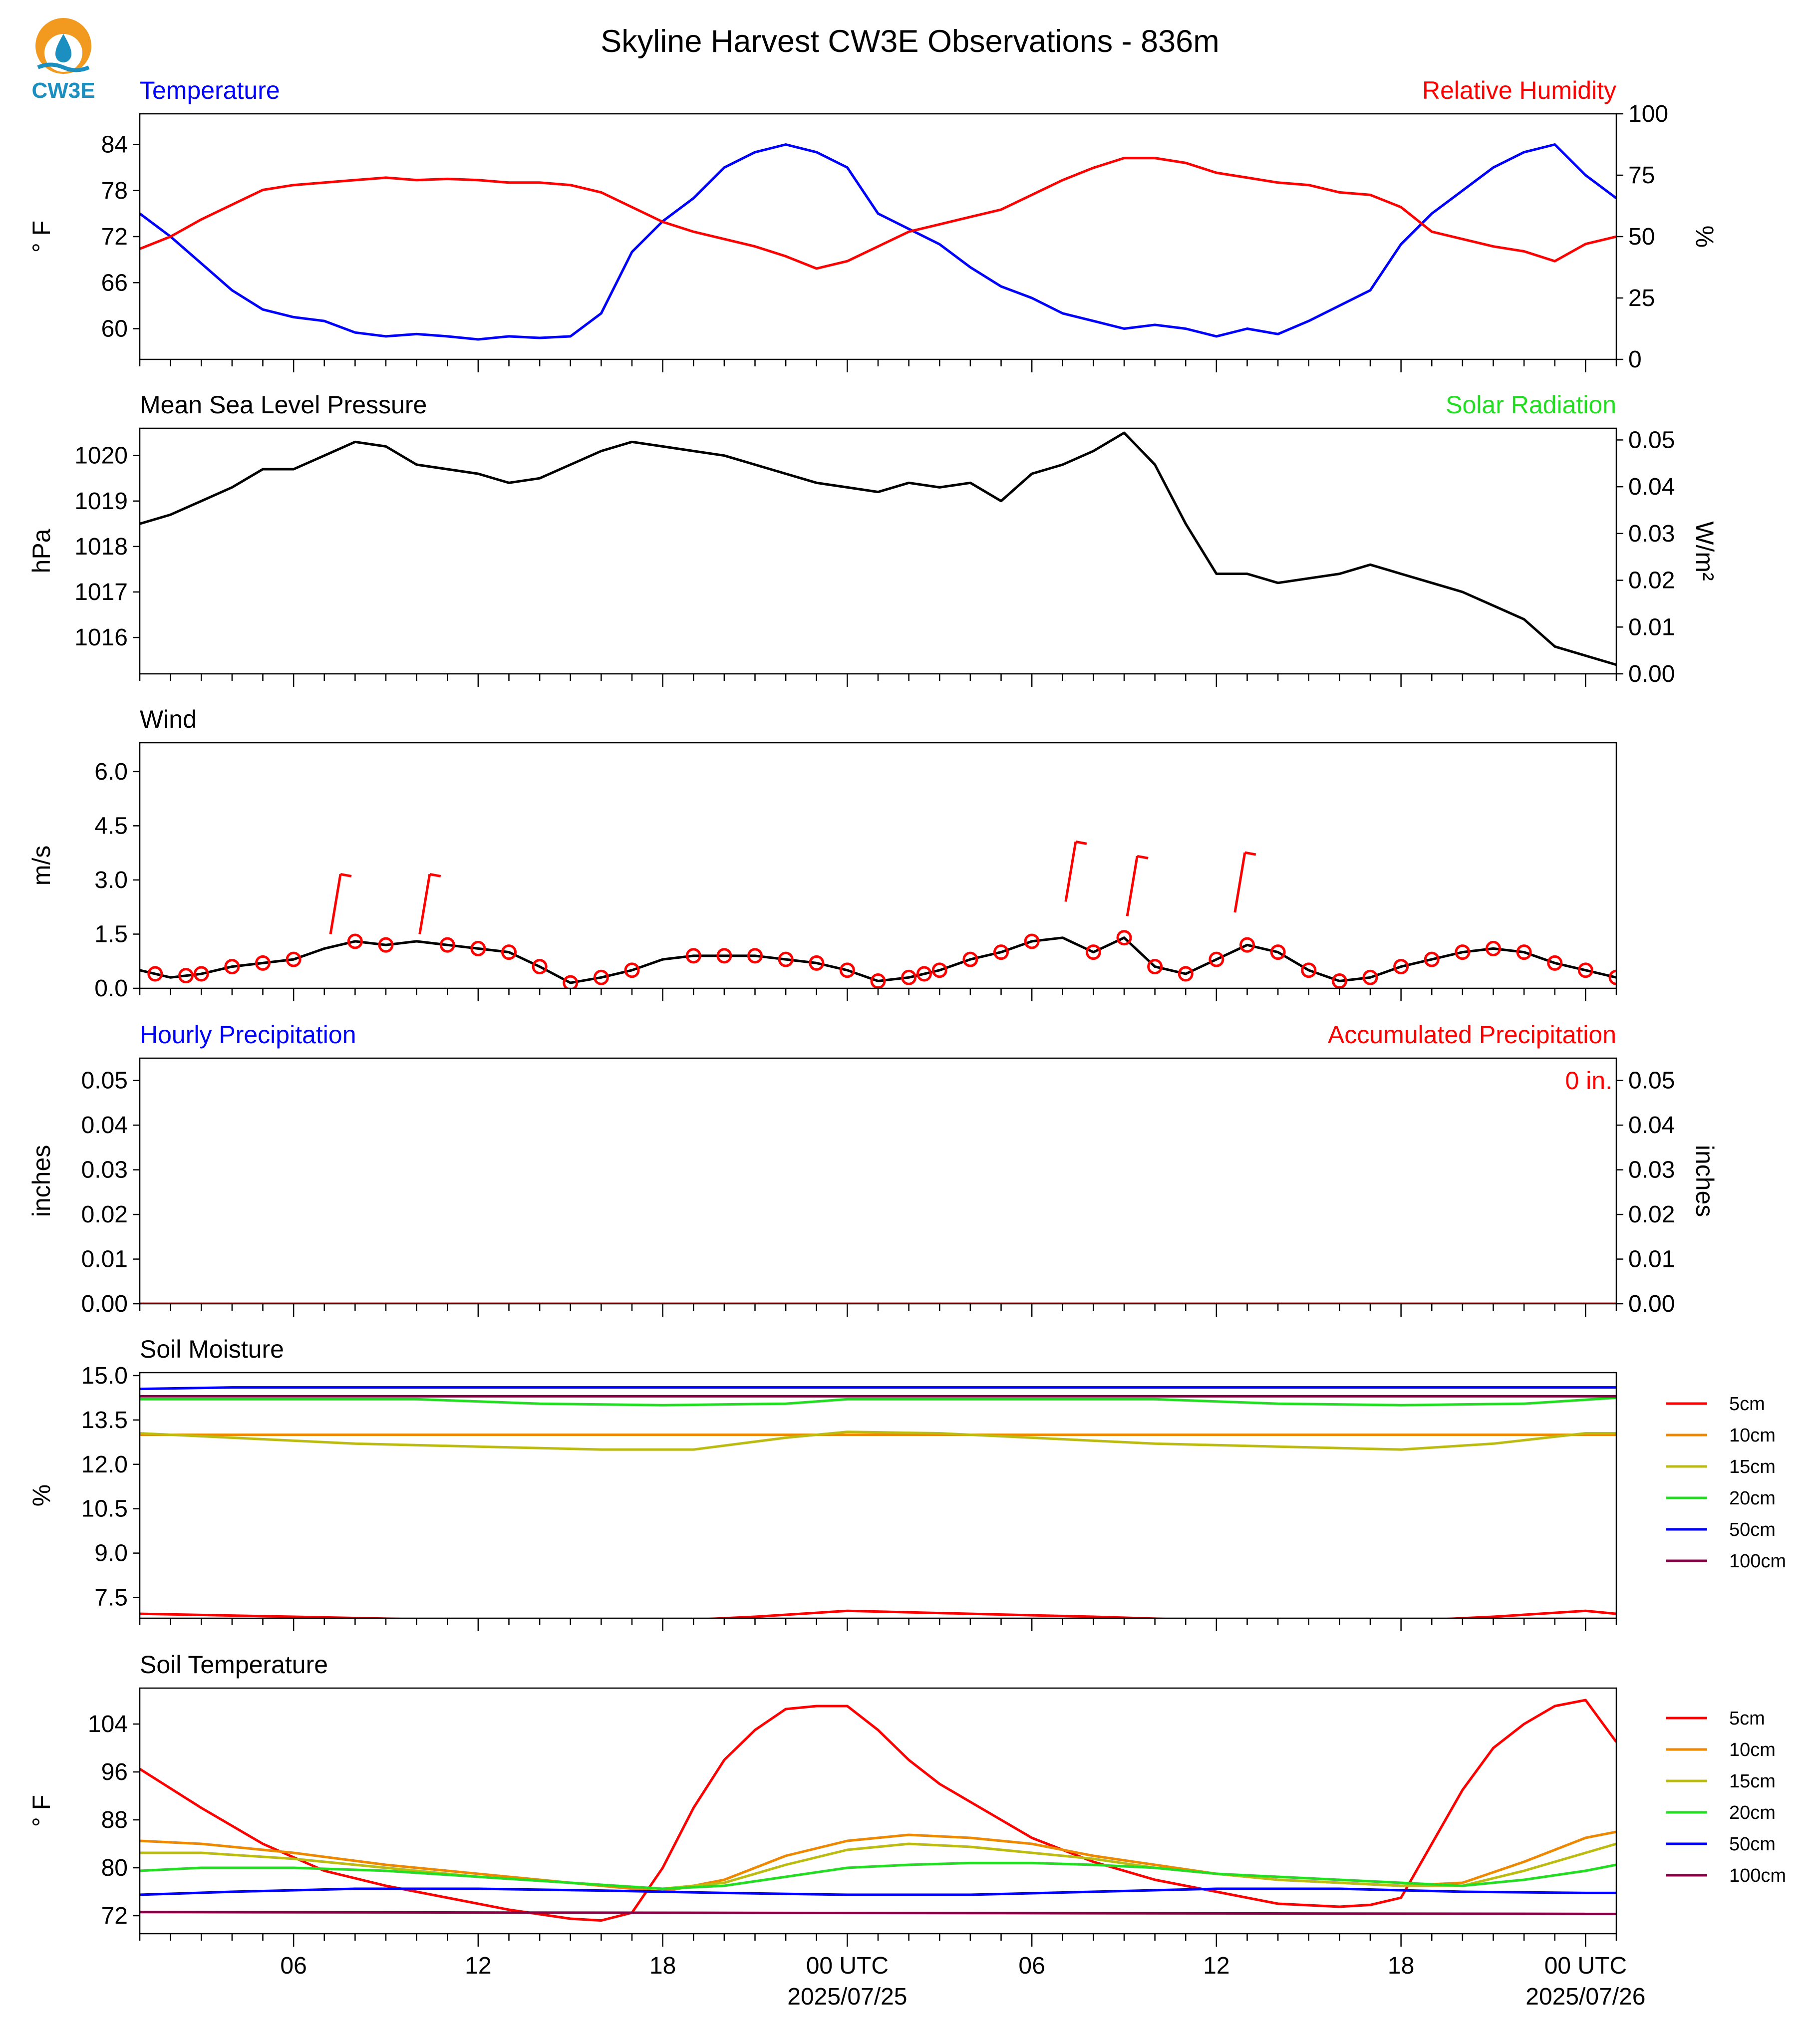 Image resolution: width=1820 pixels, height=2028 pixels. Describe the element at coordinates (1726, 1797) in the screenshot. I see `legend-panel-6: 5cm 10cm 15cm 20cm 50cm 100cm` at that location.